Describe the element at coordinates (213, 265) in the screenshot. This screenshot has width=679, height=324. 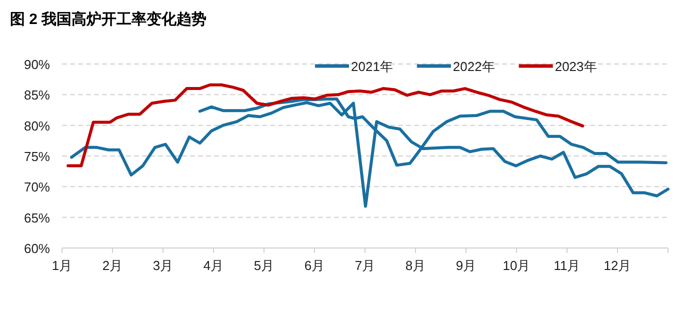
I see `x-tick-label: 4月` at that location.